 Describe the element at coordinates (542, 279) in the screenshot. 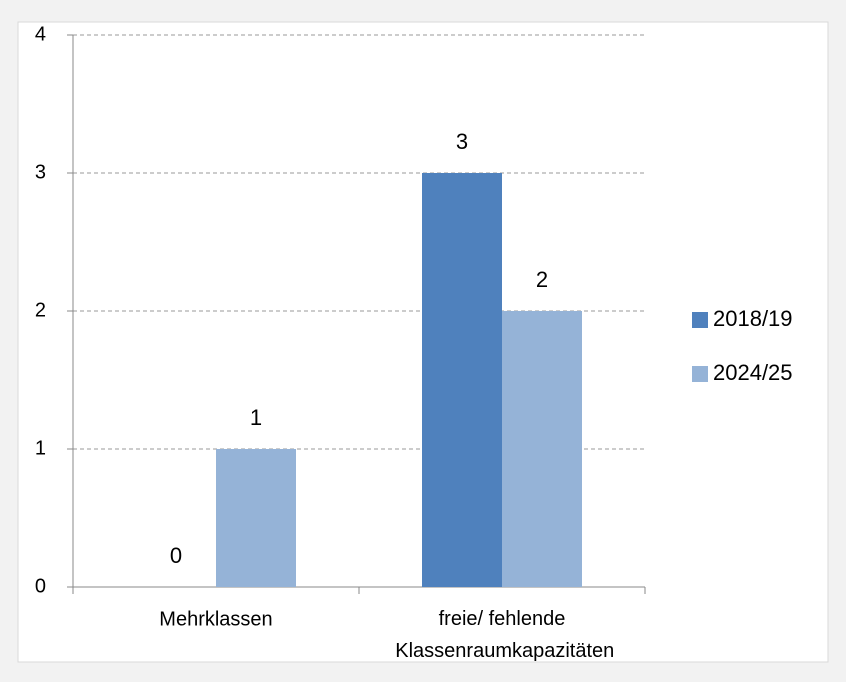

I see `data-label: 2` at that location.